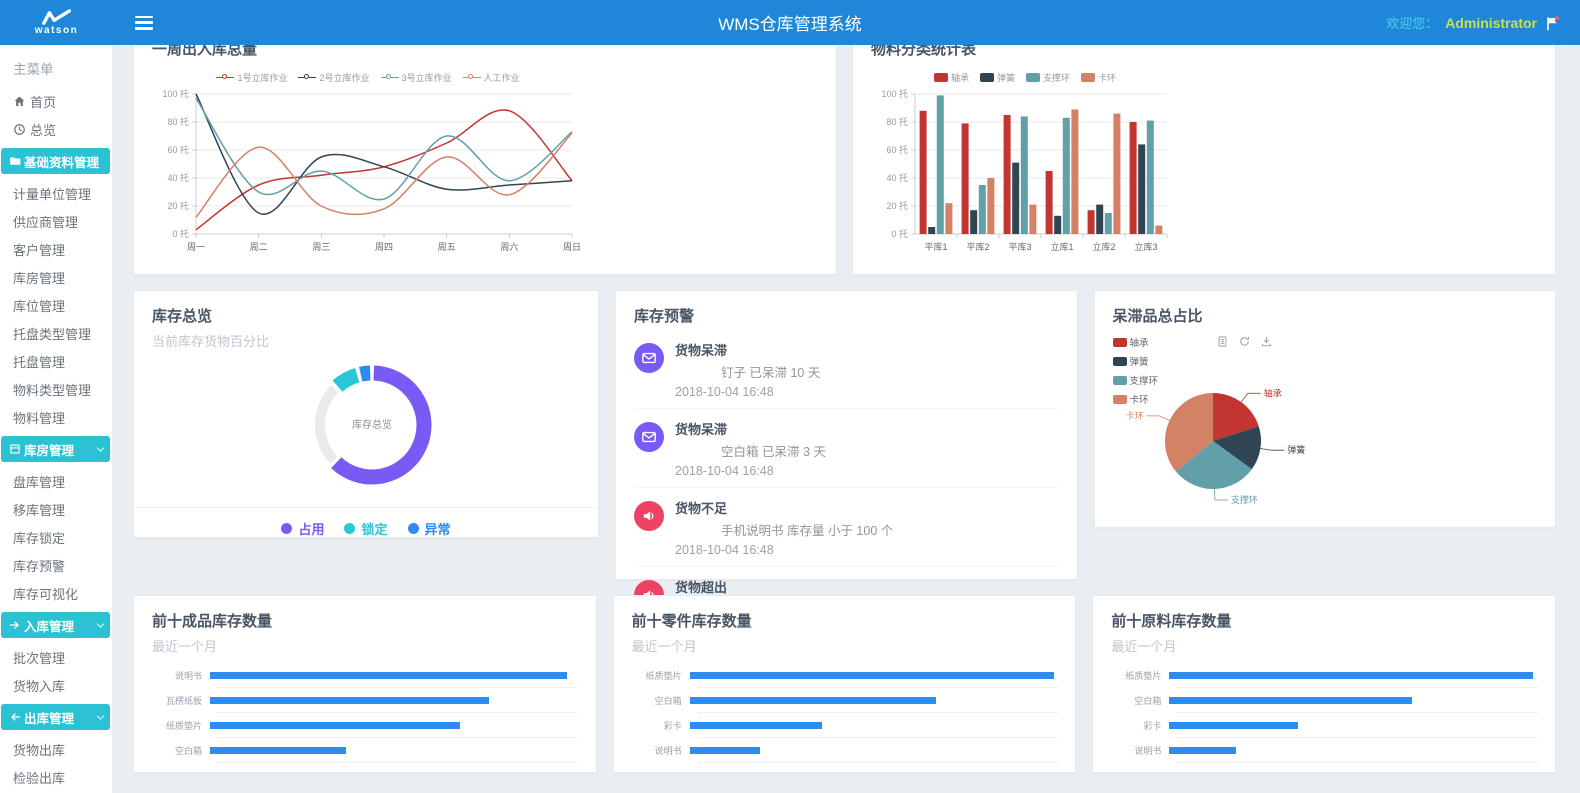 The width and height of the screenshot is (1580, 793). Describe the element at coordinates (1491, 22) in the screenshot. I see `username: Administrator` at that location.